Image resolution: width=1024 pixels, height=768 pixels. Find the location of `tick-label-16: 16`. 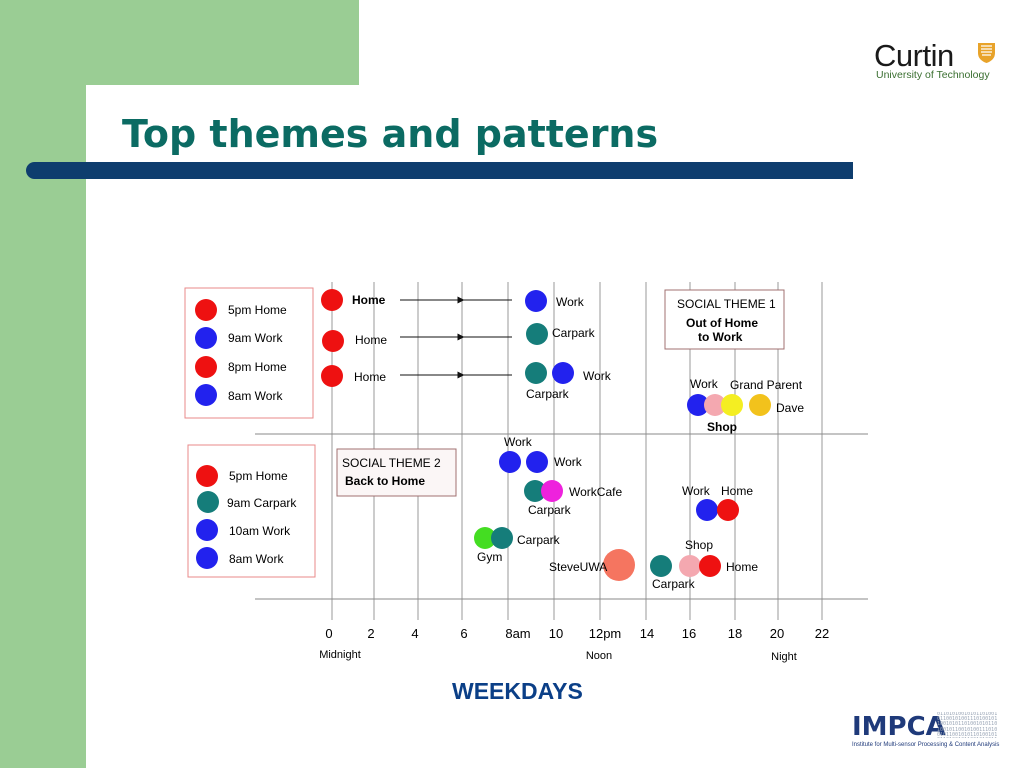

tick-label-16: 16 is located at coordinates (689, 633).